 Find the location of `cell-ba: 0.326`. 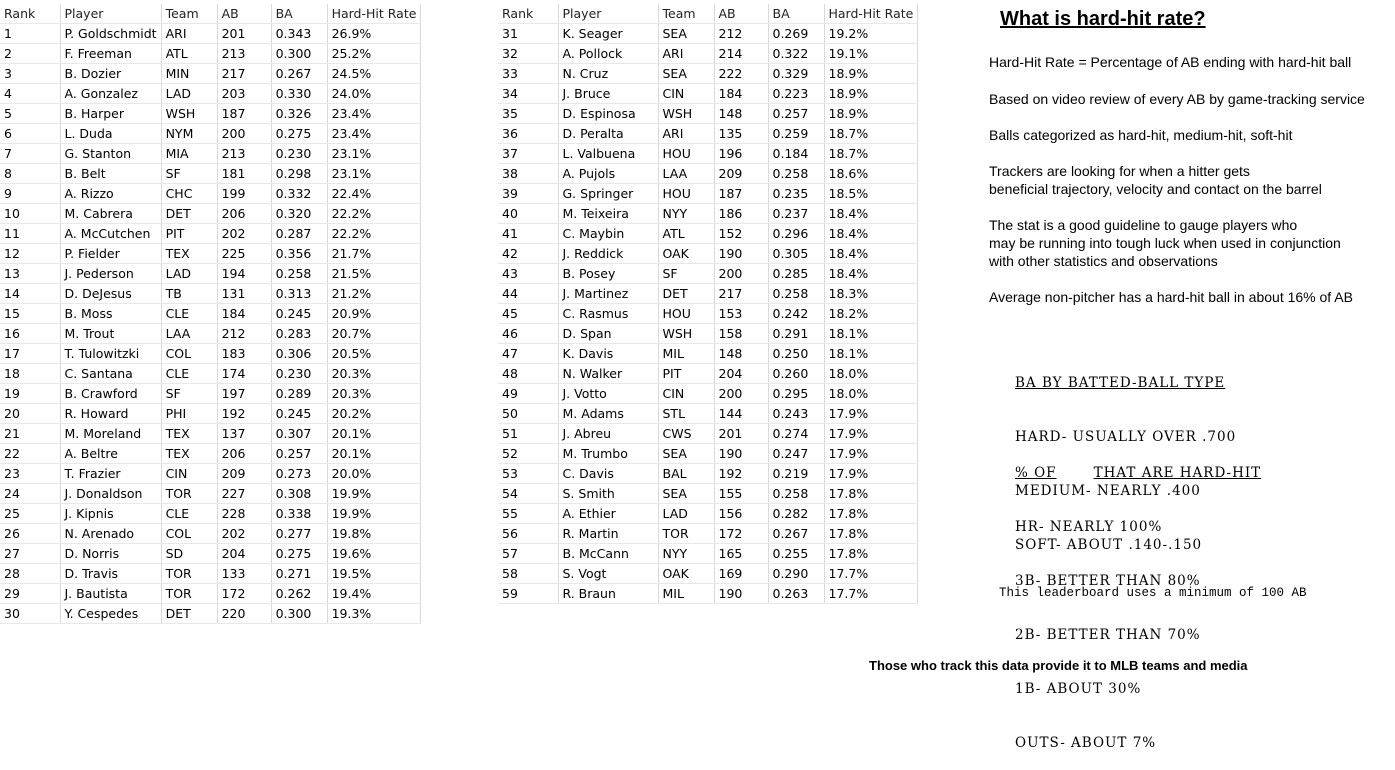

cell-ba: 0.326 is located at coordinates (299, 113).